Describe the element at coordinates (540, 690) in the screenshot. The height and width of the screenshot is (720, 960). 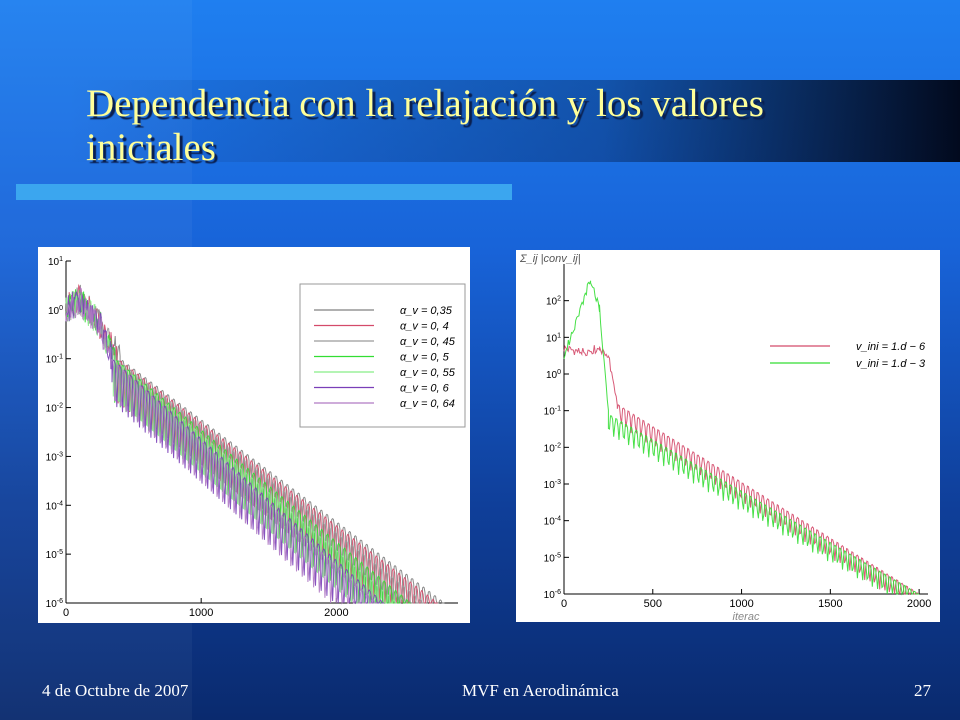
I see `footer-course: MVF en Aerodinámica` at that location.